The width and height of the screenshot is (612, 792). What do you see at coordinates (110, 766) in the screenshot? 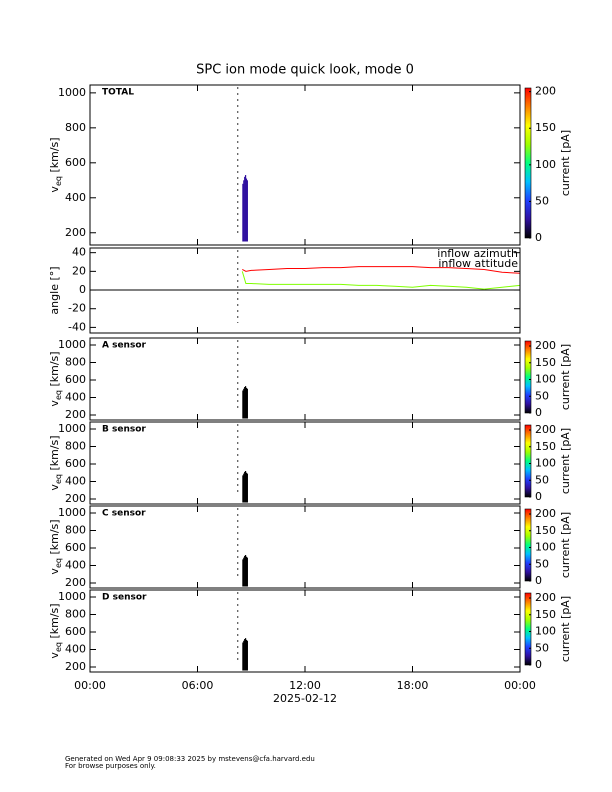
I see `footer-line: For browse purposes only.` at bounding box center [110, 766].